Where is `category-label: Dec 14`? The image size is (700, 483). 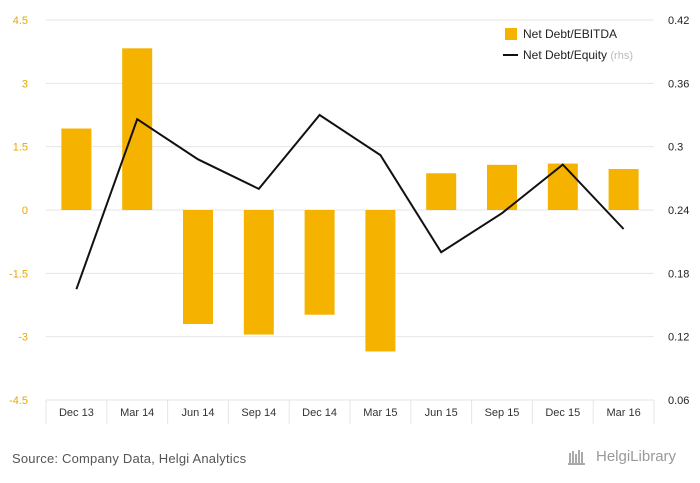
category-label: Dec 14 is located at coordinates (319, 413).